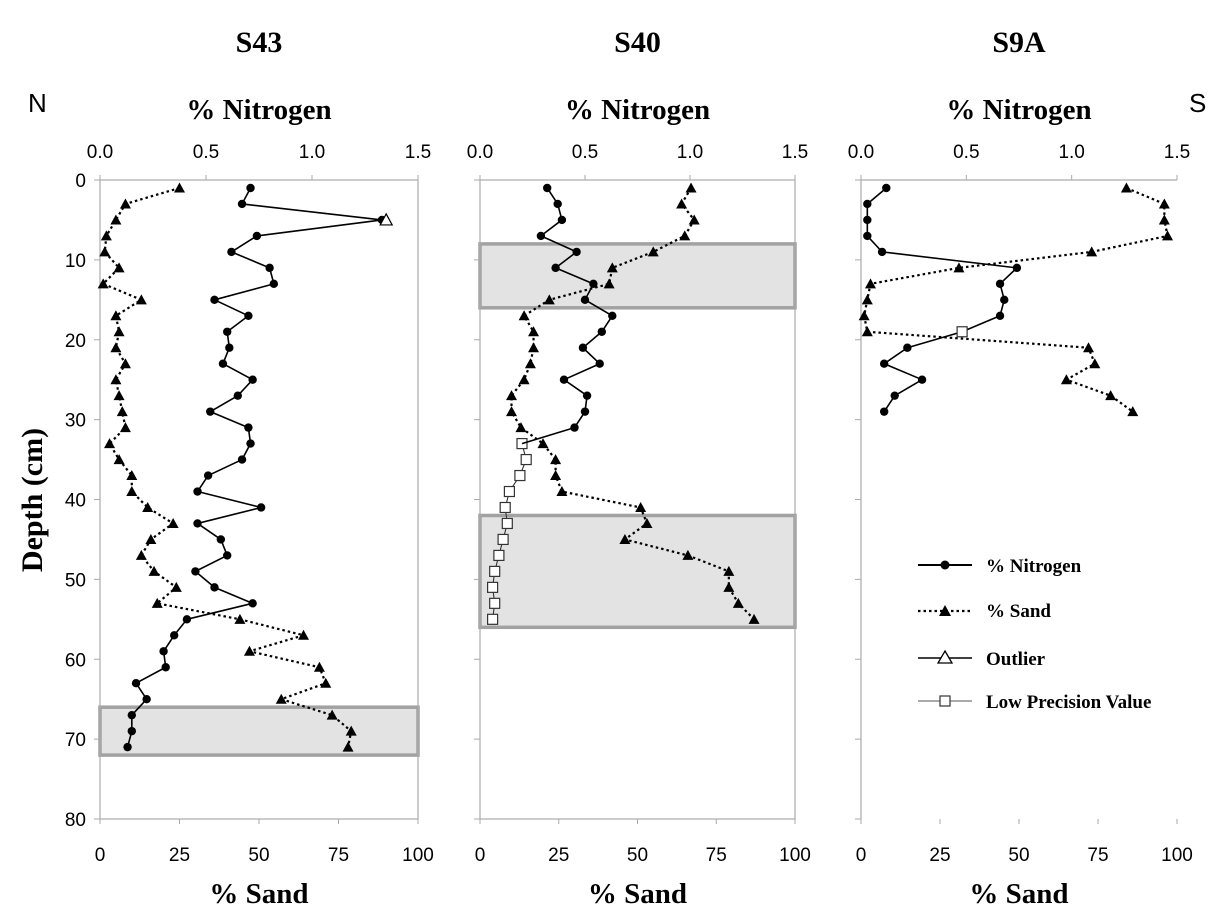  Describe the element at coordinates (37, 103) in the screenshot. I see `north-label: N` at that location.